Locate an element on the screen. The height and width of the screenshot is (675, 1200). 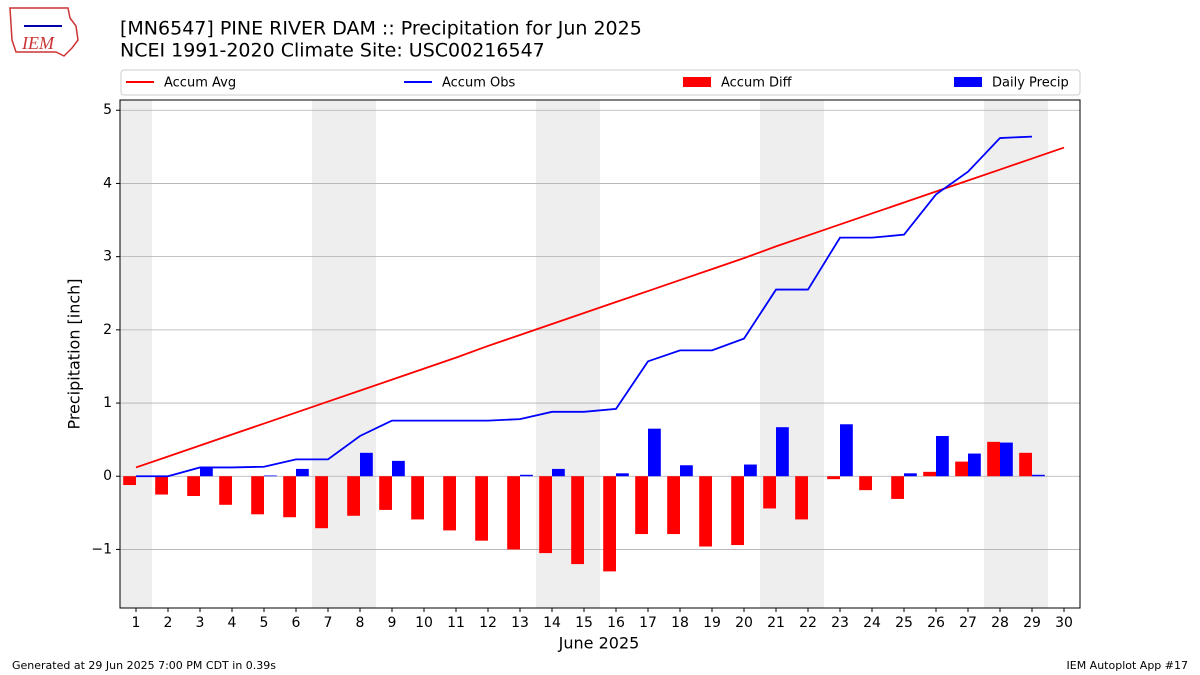
x-tick-label: 24 is located at coordinates (872, 623).